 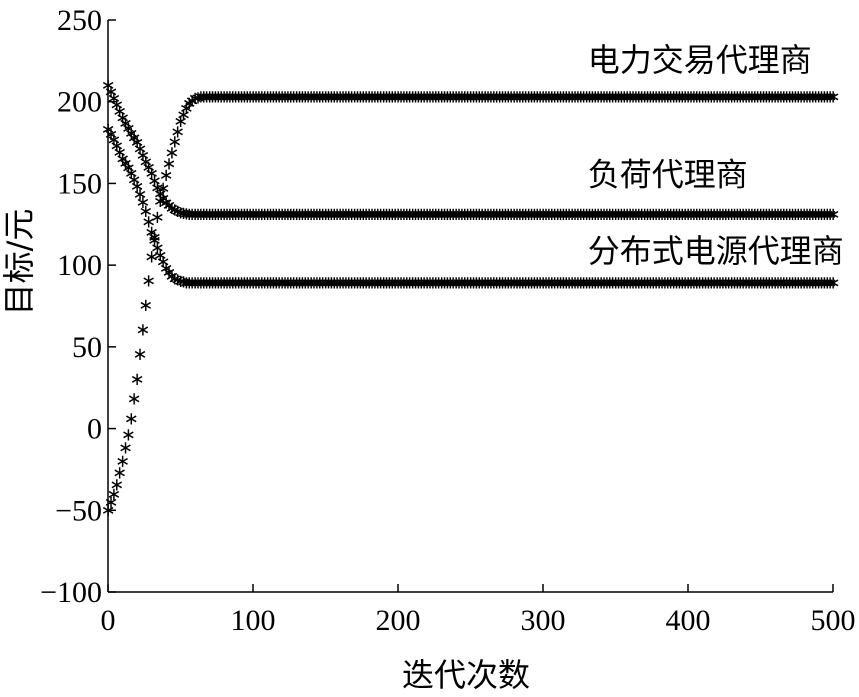 What do you see at coordinates (78, 510) in the screenshot?
I see `y-tick-label: −50` at bounding box center [78, 510].